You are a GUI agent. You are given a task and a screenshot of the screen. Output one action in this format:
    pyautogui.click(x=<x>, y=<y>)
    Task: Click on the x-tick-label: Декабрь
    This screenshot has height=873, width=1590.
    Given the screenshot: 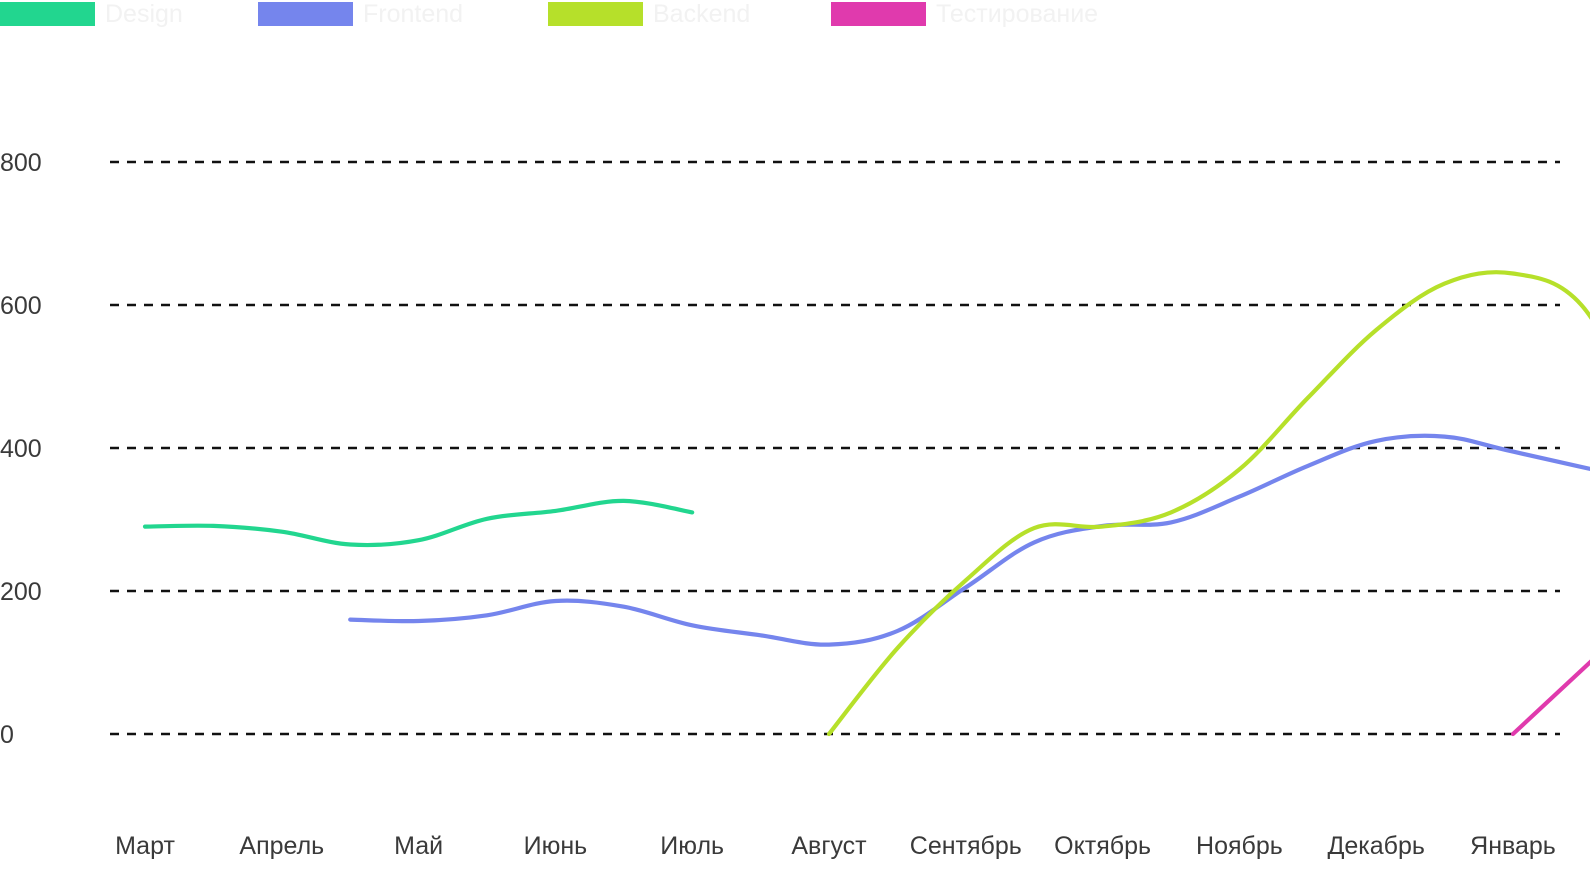 What is the action you would take?
    pyautogui.click(x=1375, y=846)
    